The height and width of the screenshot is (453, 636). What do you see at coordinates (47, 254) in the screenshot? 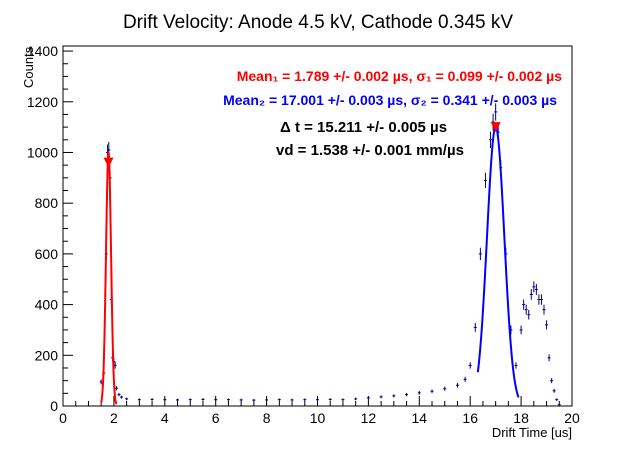
I see `y-tick-label: 600` at bounding box center [47, 254].